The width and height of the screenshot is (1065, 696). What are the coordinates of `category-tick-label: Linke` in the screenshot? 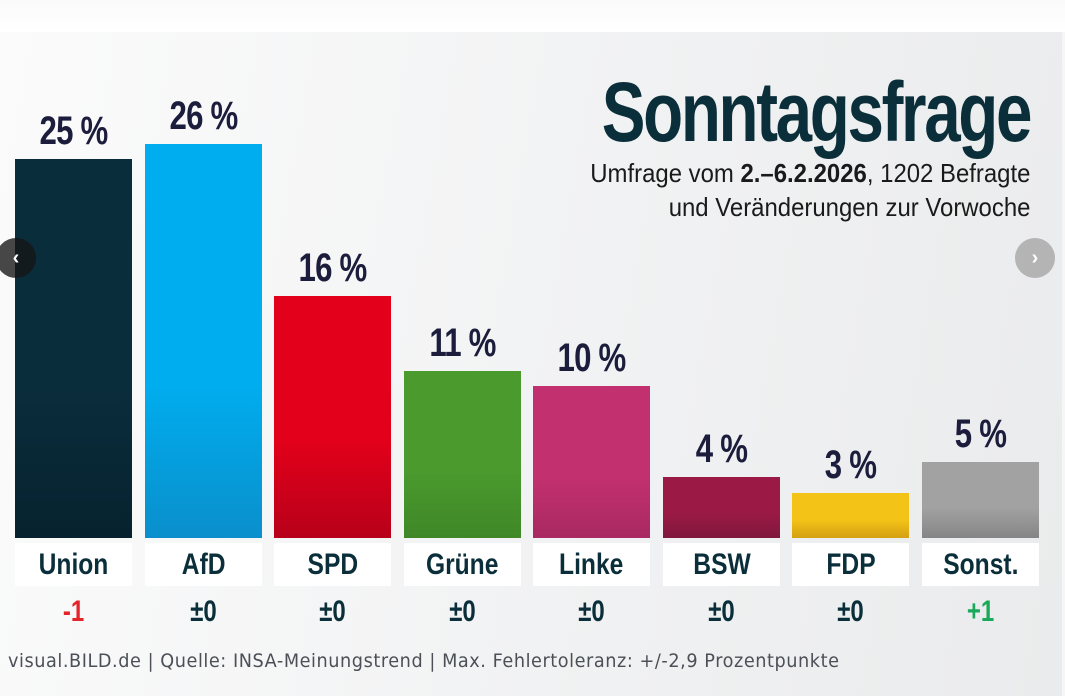 It's located at (591, 564).